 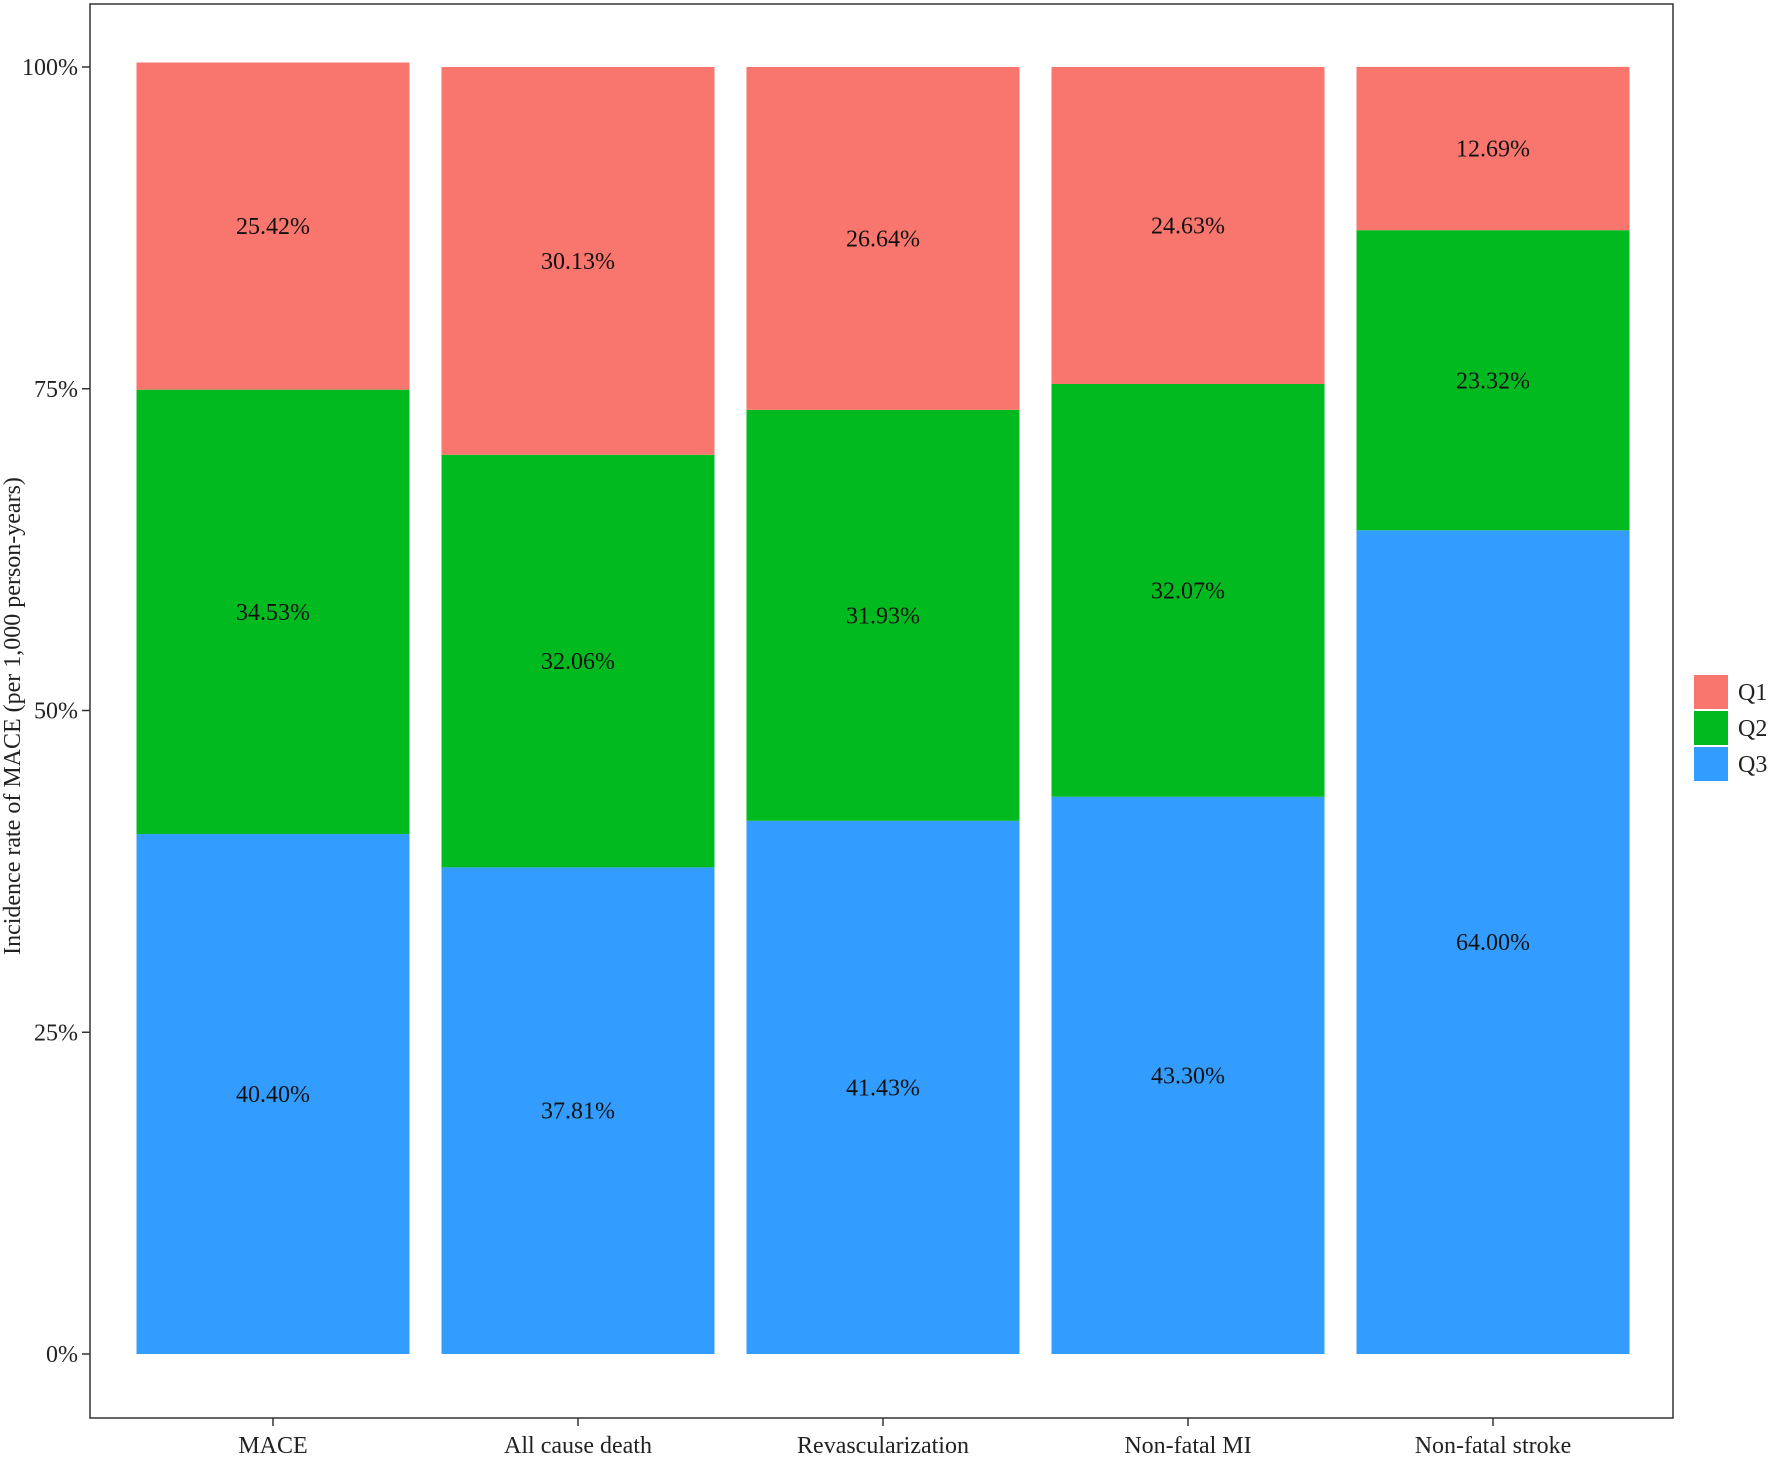 I want to click on legend-key-q2, so click(x=1711, y=728).